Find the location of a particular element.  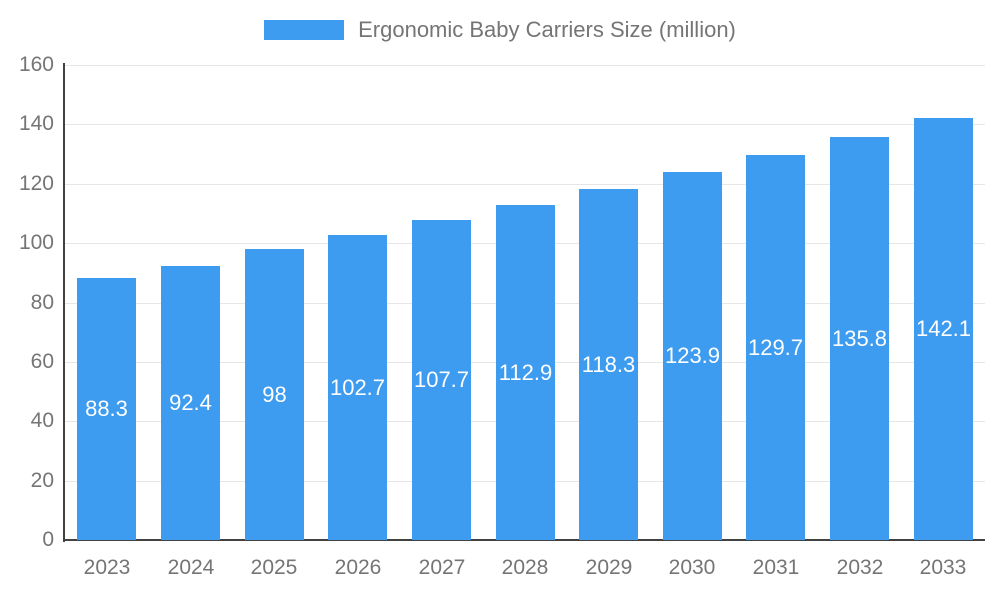

bar-2026: 102.7 is located at coordinates (357, 387).